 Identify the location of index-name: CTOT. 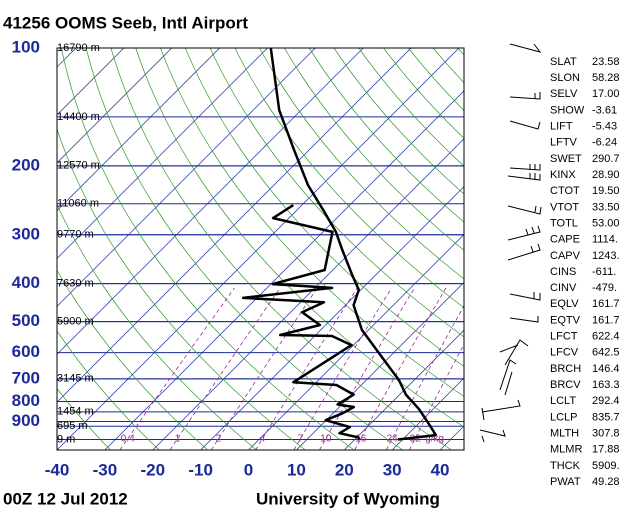
(565, 191).